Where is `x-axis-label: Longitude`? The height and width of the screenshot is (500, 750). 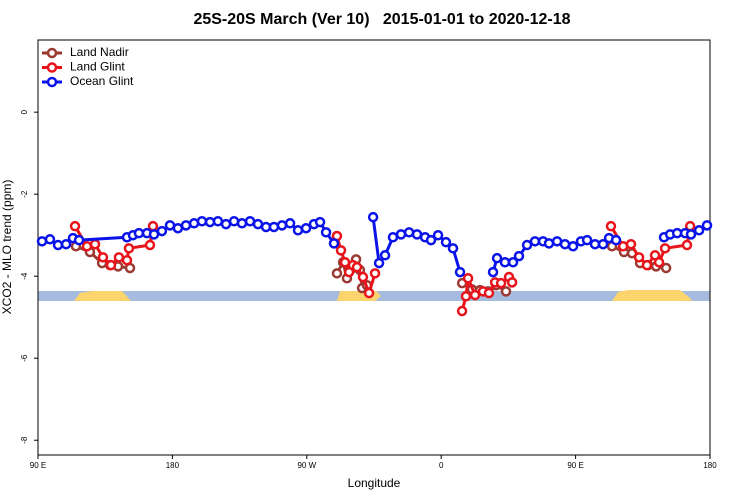
x-axis-label: Longitude is located at coordinates (374, 483).